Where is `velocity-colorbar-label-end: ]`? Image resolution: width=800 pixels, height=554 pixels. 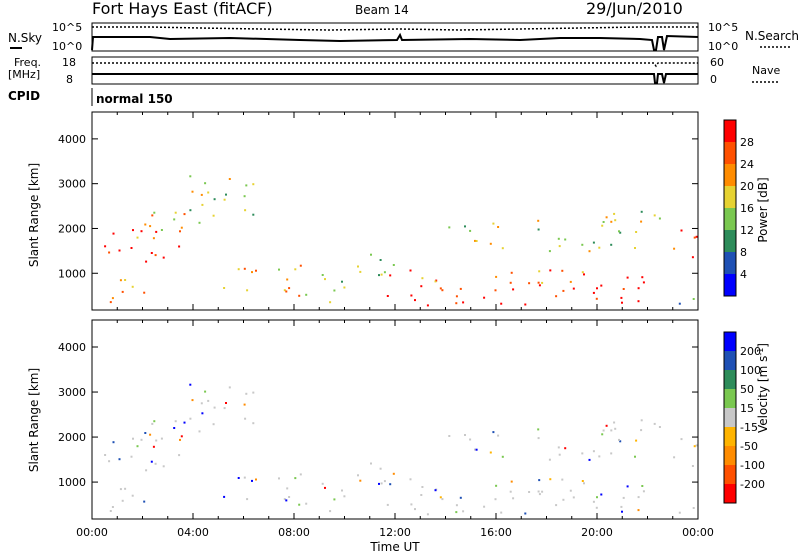
velocity-colorbar-label-end: ] is located at coordinates (763, 345).